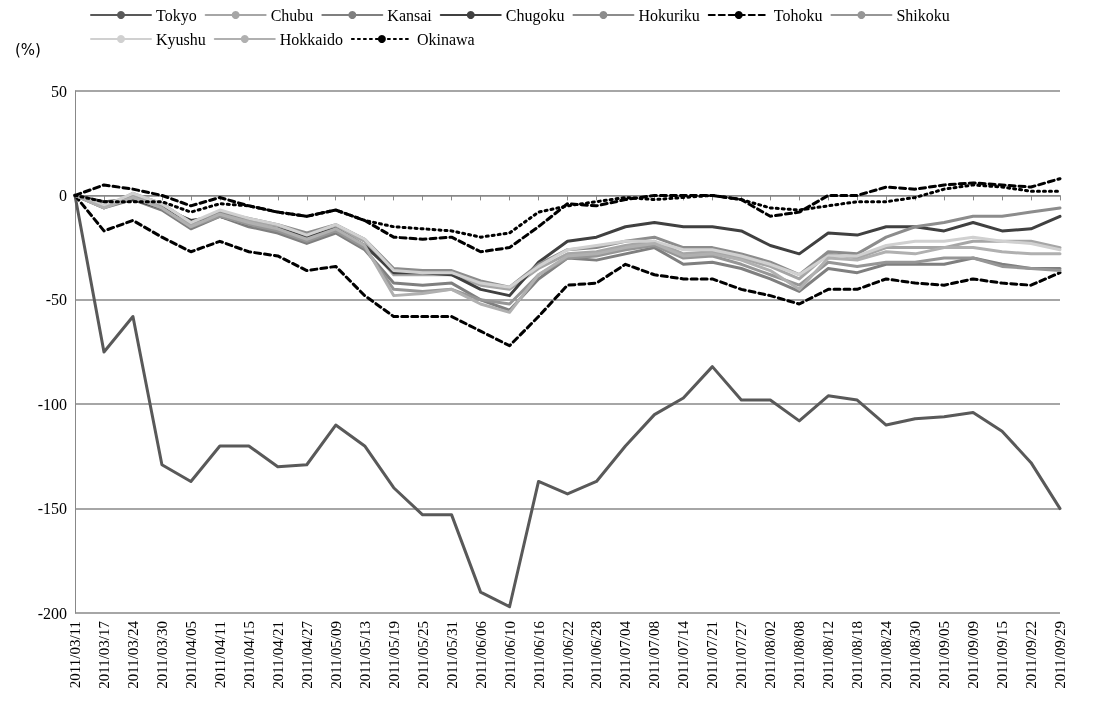 The height and width of the screenshot is (719, 1111). What do you see at coordinates (654, 655) in the screenshot?
I see `x-tick-label: 2011/07/08` at bounding box center [654, 655].